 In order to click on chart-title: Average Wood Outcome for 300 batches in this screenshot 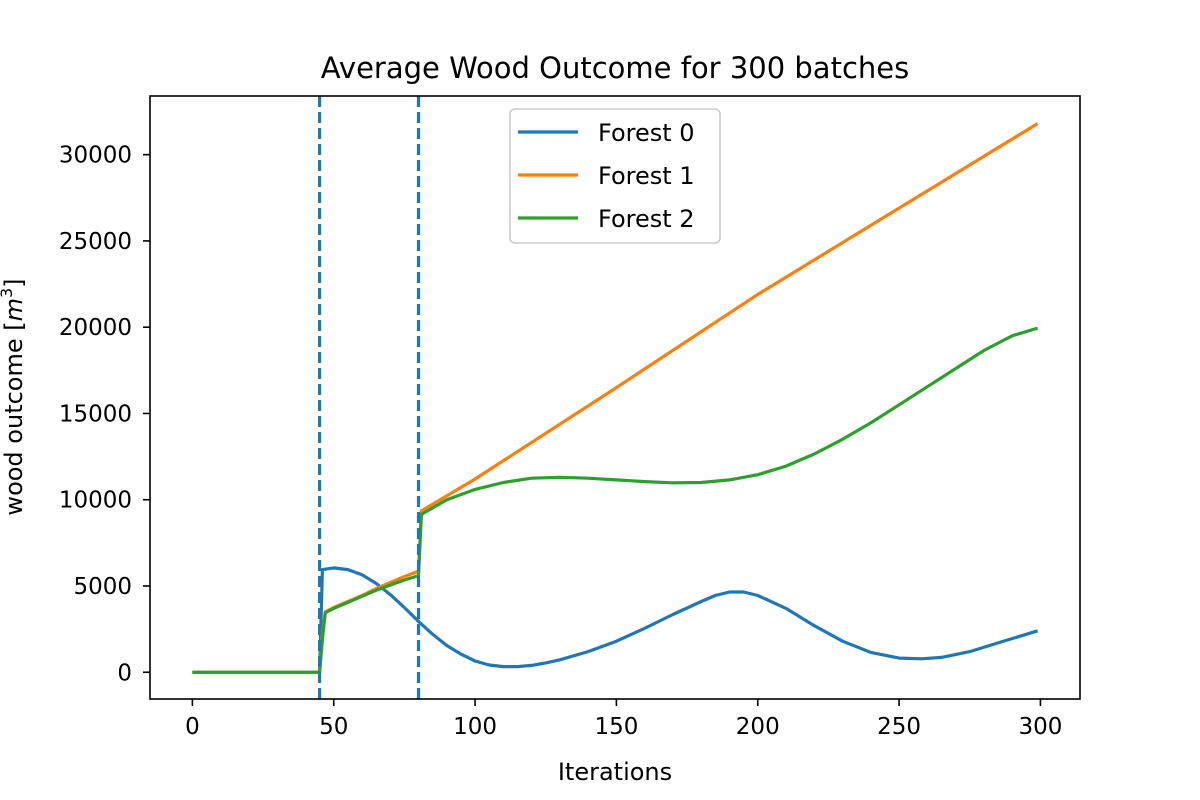, I will do `click(615, 68)`.